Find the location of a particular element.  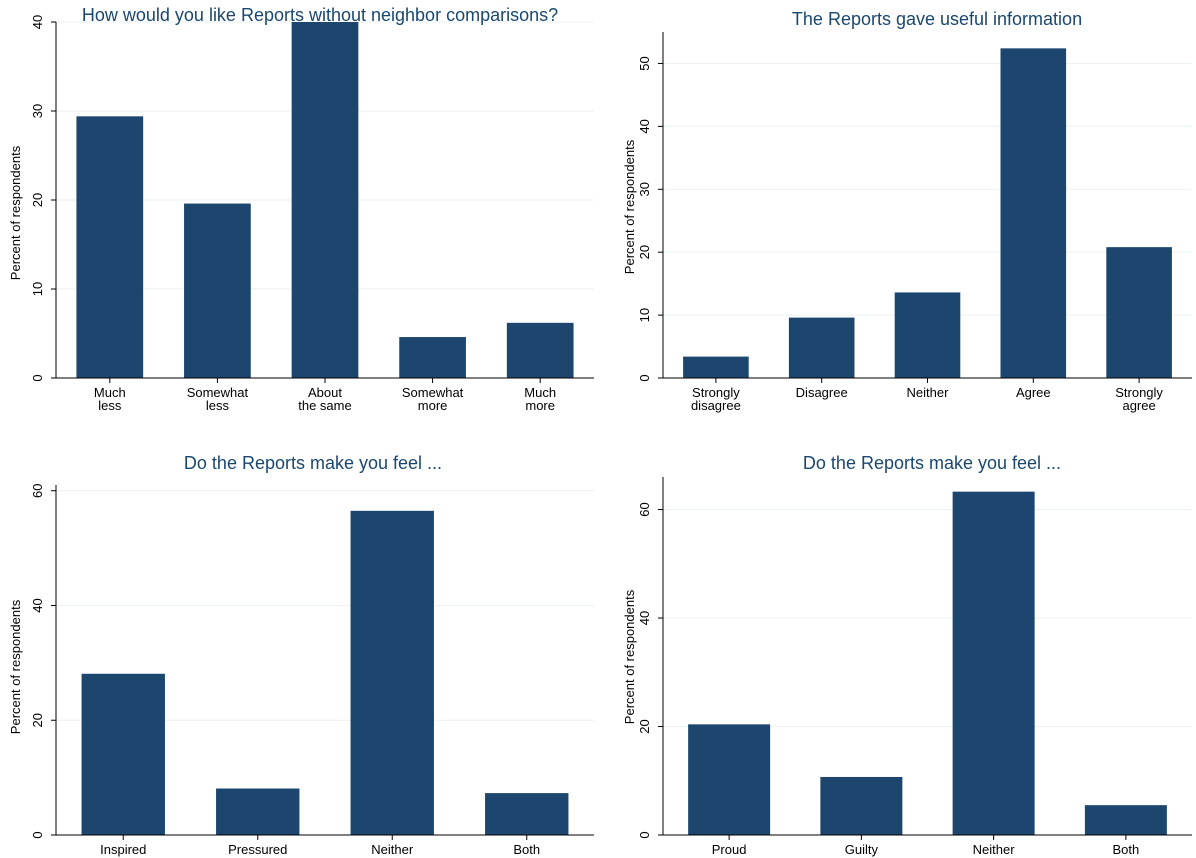

x-tick-label: Disagree is located at coordinates (822, 392).